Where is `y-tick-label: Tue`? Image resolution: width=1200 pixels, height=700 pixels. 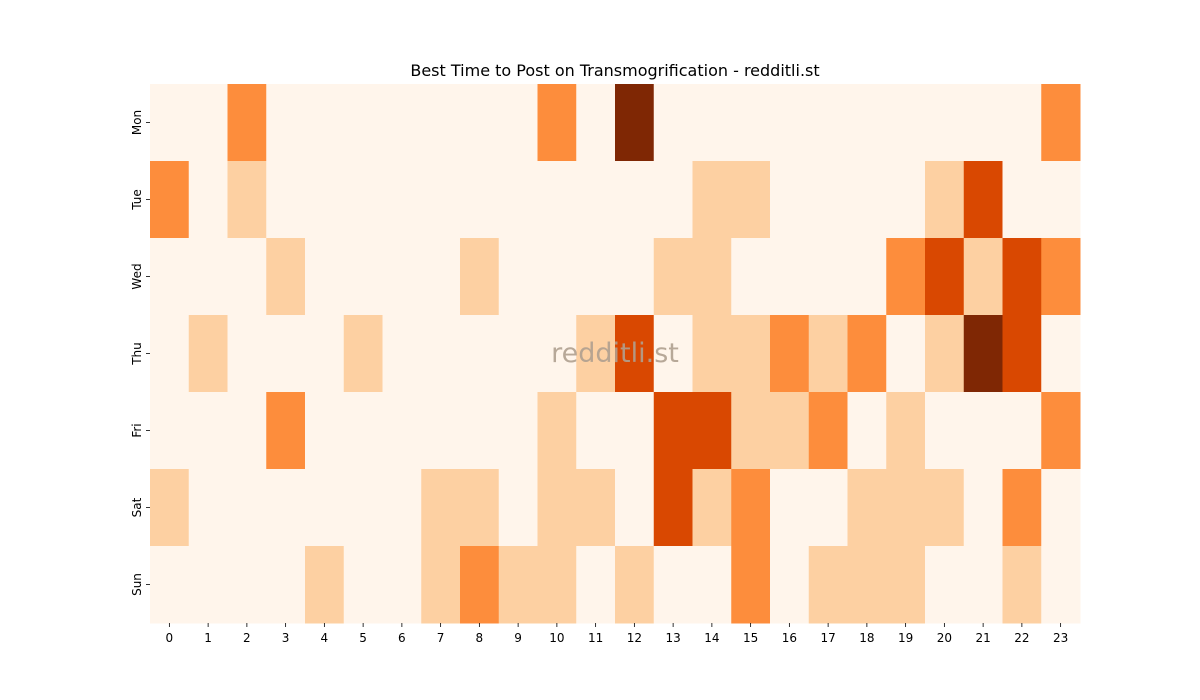 y-tick-label: Tue is located at coordinates (137, 200).